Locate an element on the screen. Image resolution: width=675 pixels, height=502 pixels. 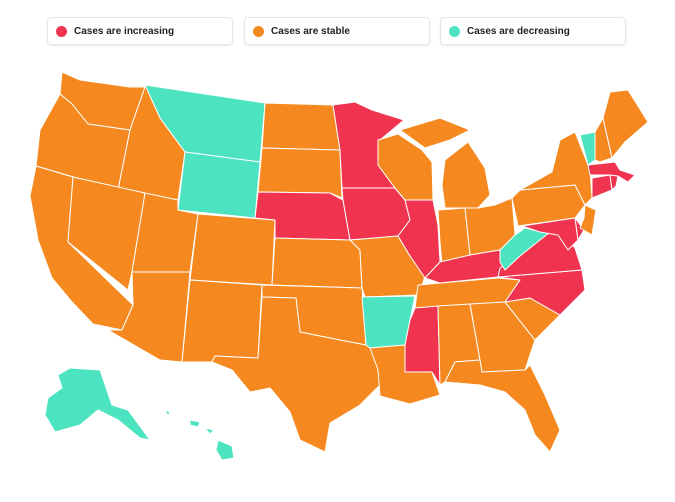
legend-label-stable: Cases are stable is located at coordinates (310, 31).